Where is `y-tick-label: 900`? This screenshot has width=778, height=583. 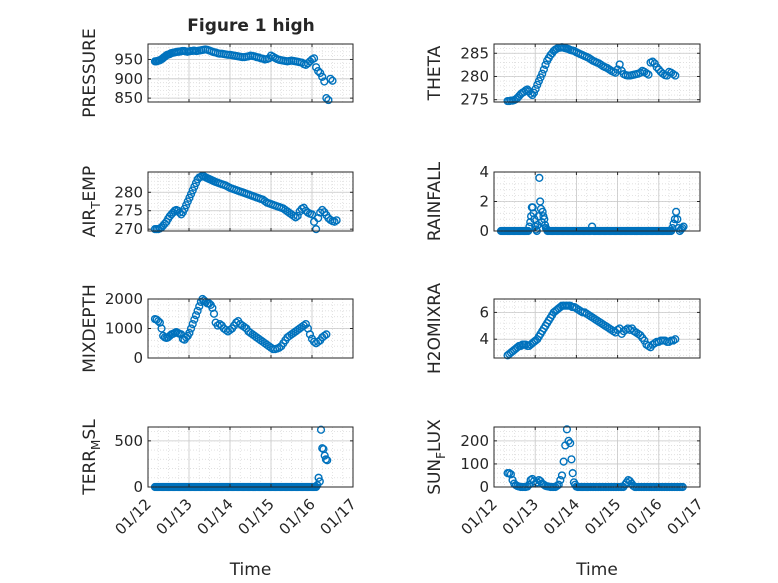 y-tick-label: 900 is located at coordinates (128, 79).